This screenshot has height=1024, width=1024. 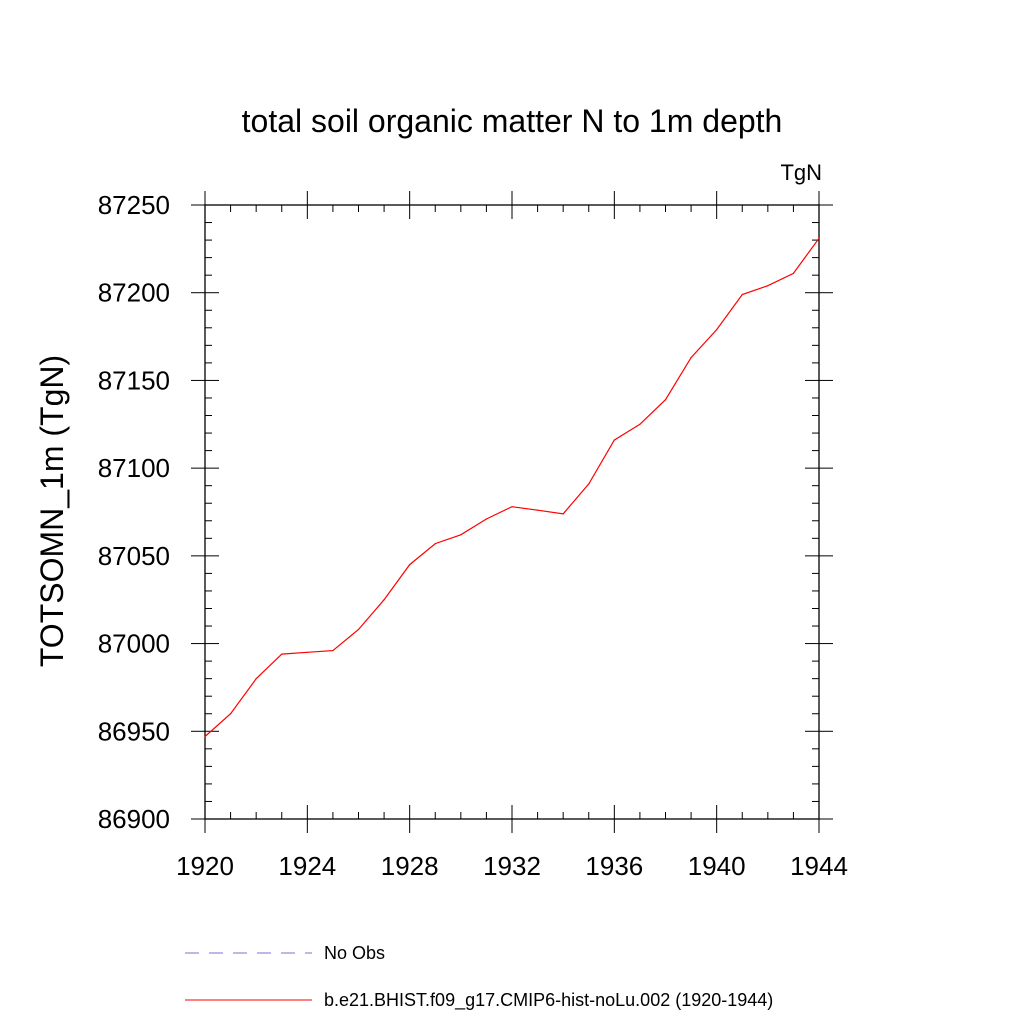 What do you see at coordinates (819, 866) in the screenshot?
I see `x-tick-label: 1944` at bounding box center [819, 866].